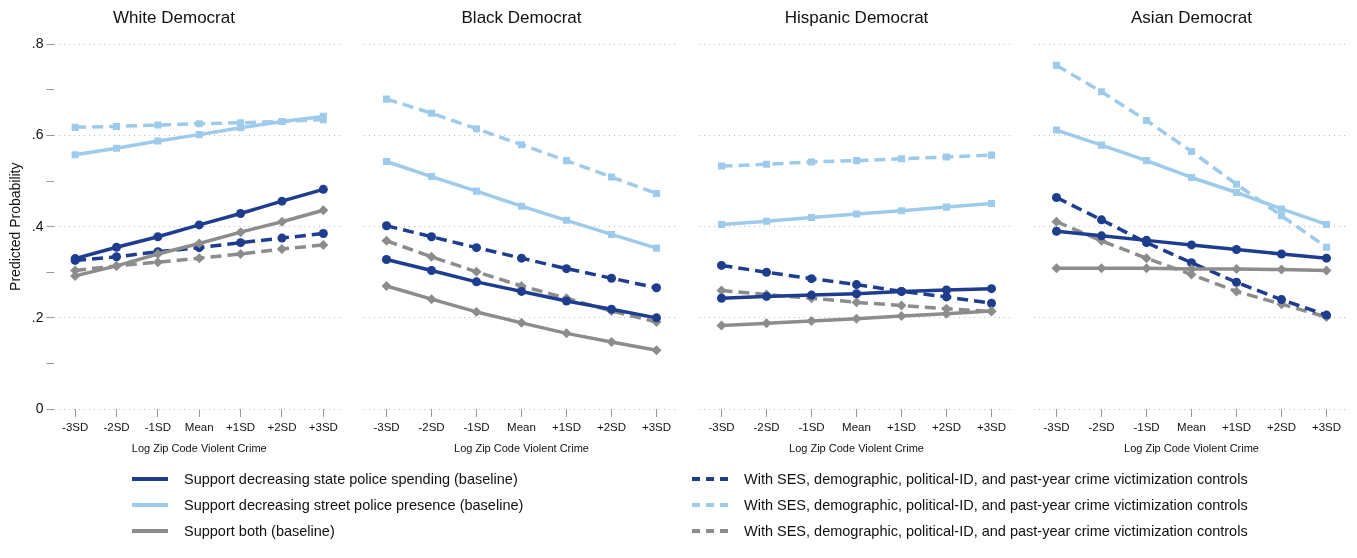 The width and height of the screenshot is (1357, 558). What do you see at coordinates (354, 505) in the screenshot?
I see `legend-label: Support decreasing street police presence (baseline)` at bounding box center [354, 505].